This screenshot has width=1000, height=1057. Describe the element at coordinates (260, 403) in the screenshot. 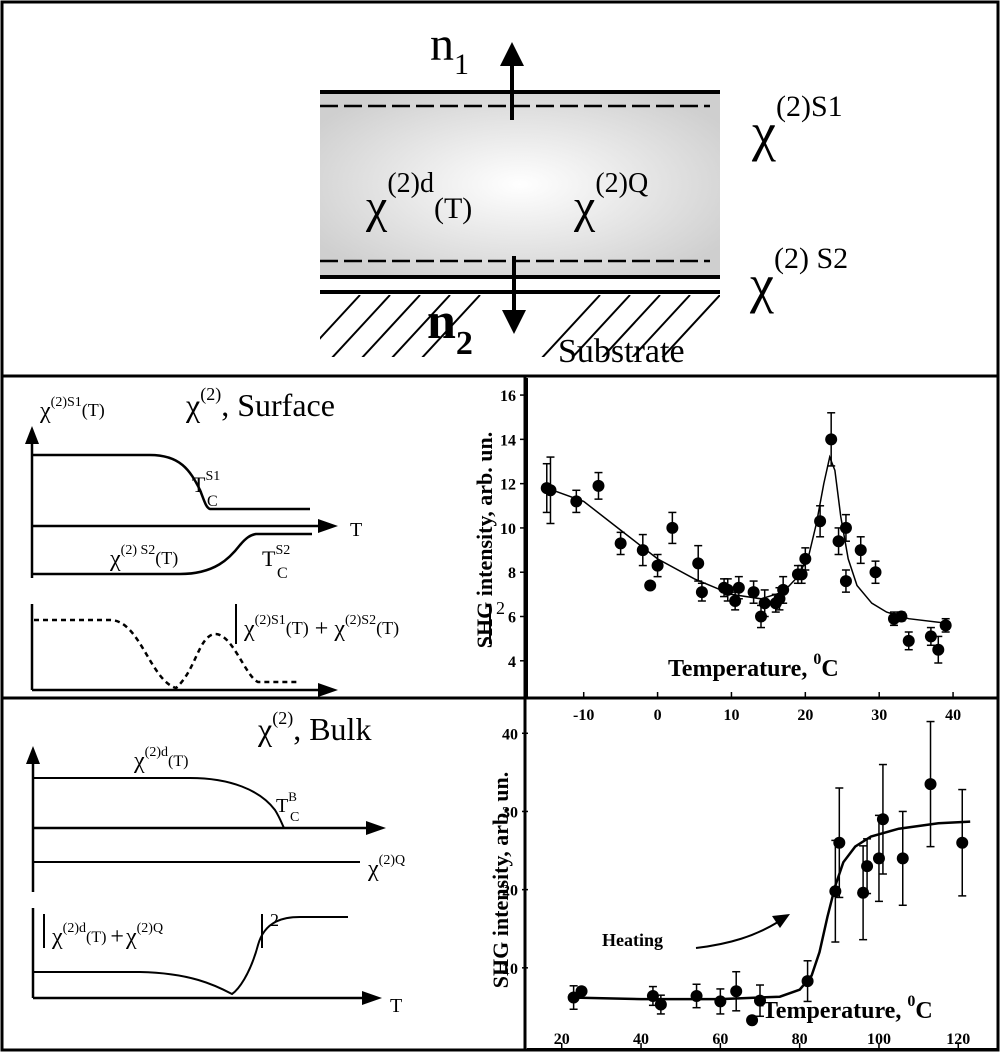

I see `surface-title: χ(2), Surface` at that location.